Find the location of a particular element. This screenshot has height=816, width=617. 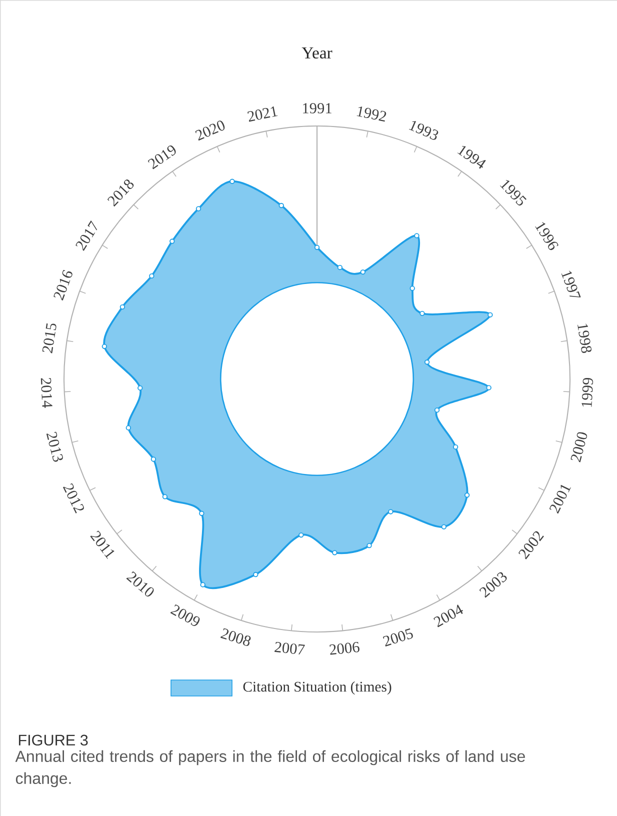

spoke-label: 2005 is located at coordinates (397, 637).